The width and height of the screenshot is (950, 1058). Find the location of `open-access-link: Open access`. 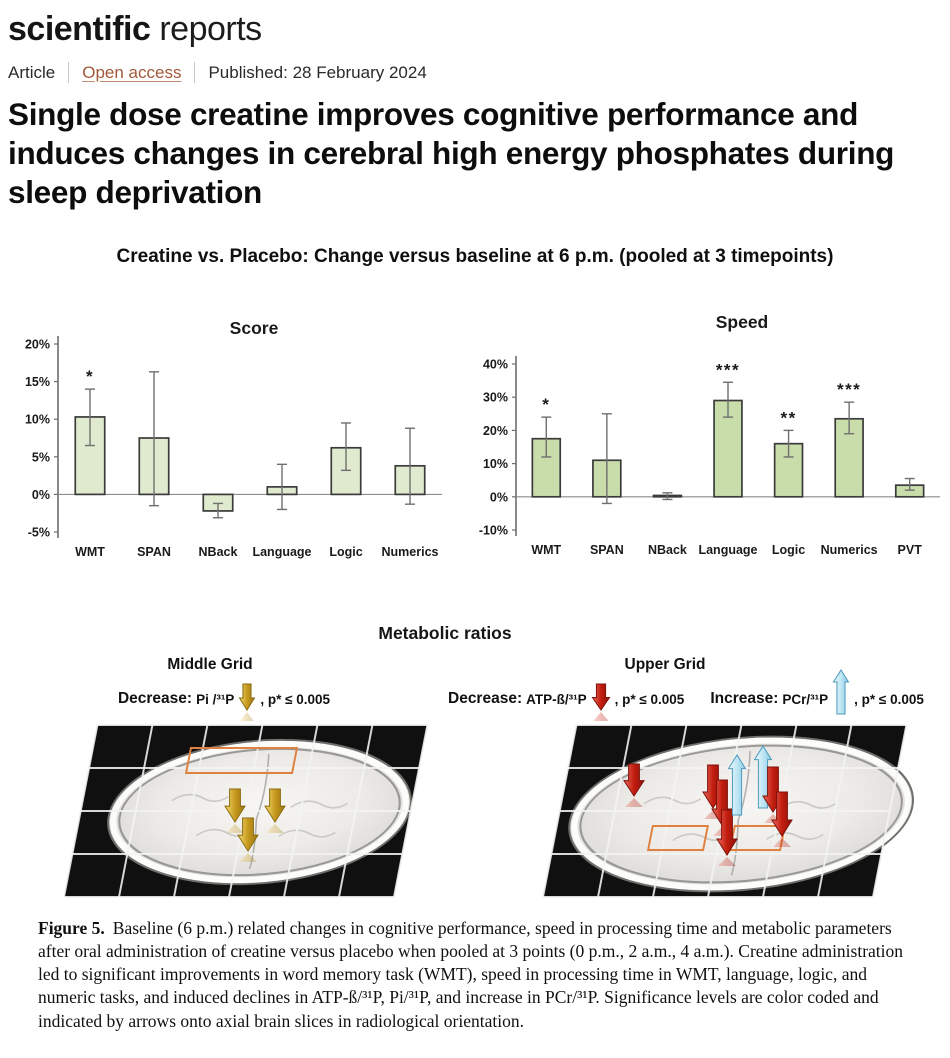

open-access-link: Open access is located at coordinates (132, 72).